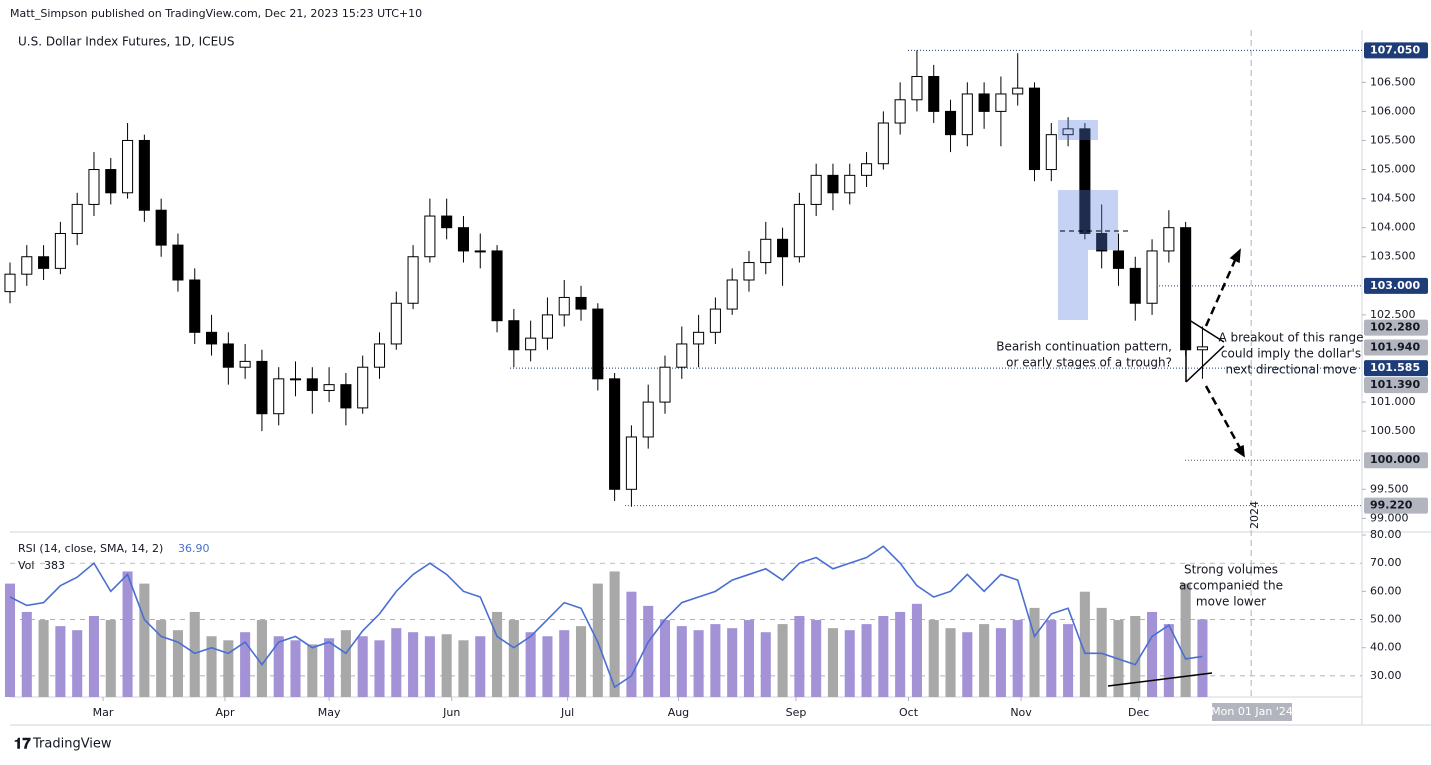 The image size is (1431, 765). Describe the element at coordinates (1395, 346) in the screenshot. I see `price-label: 101.940` at that location.